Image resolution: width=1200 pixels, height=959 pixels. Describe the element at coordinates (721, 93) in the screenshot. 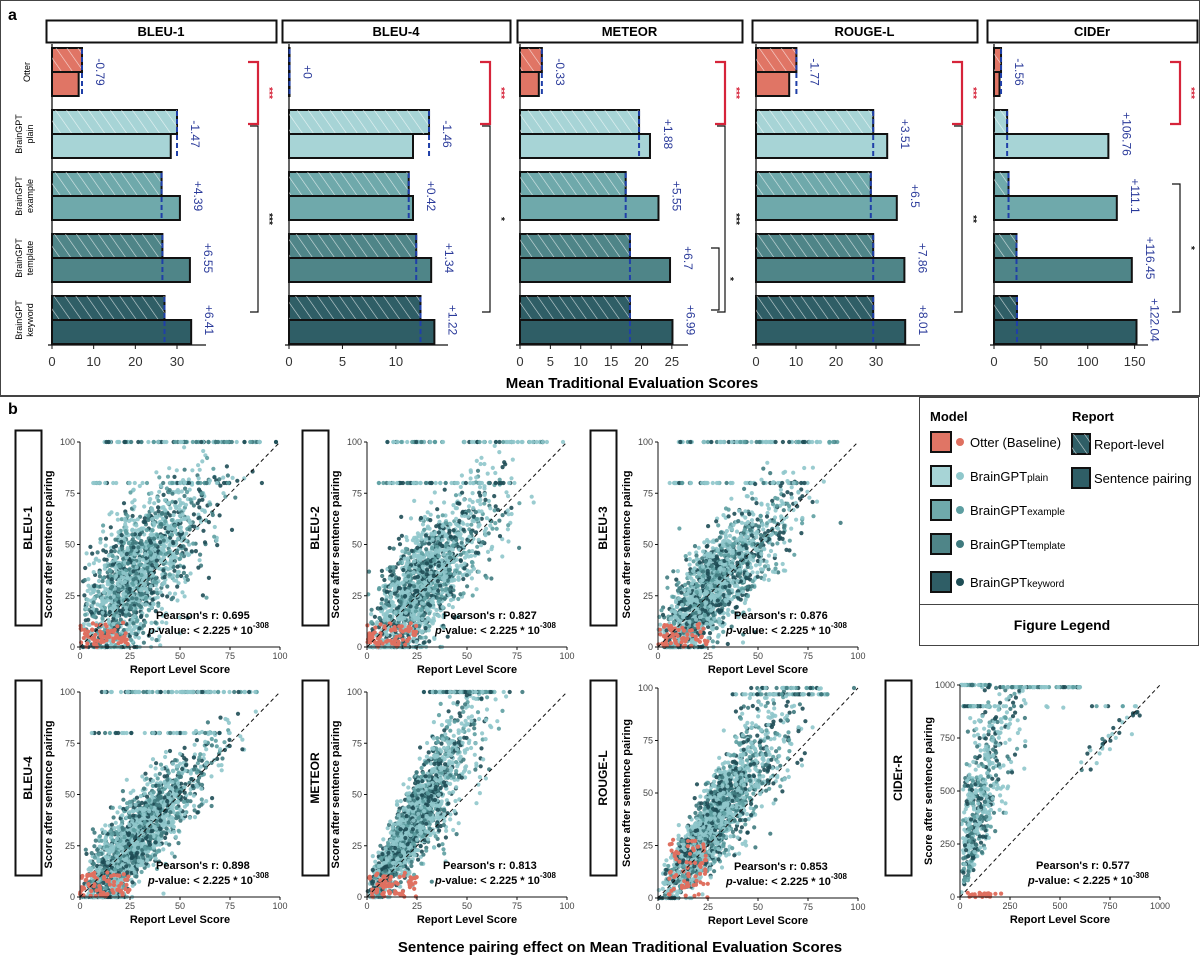

I see `significance-bracket` at that location.